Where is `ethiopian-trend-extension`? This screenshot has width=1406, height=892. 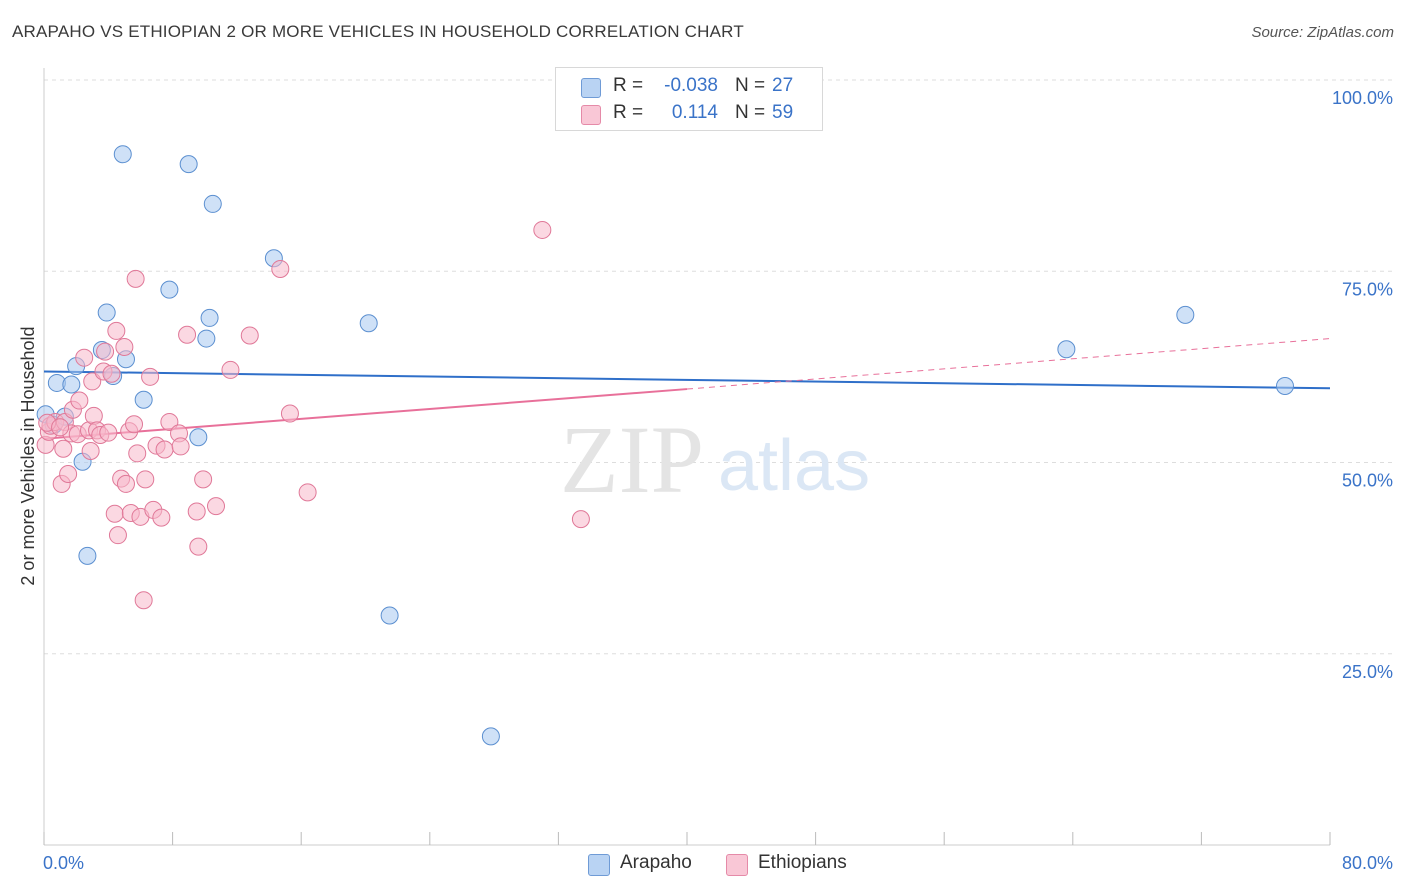
ethiopian-trend-extension is located at coordinates (1008, 364).